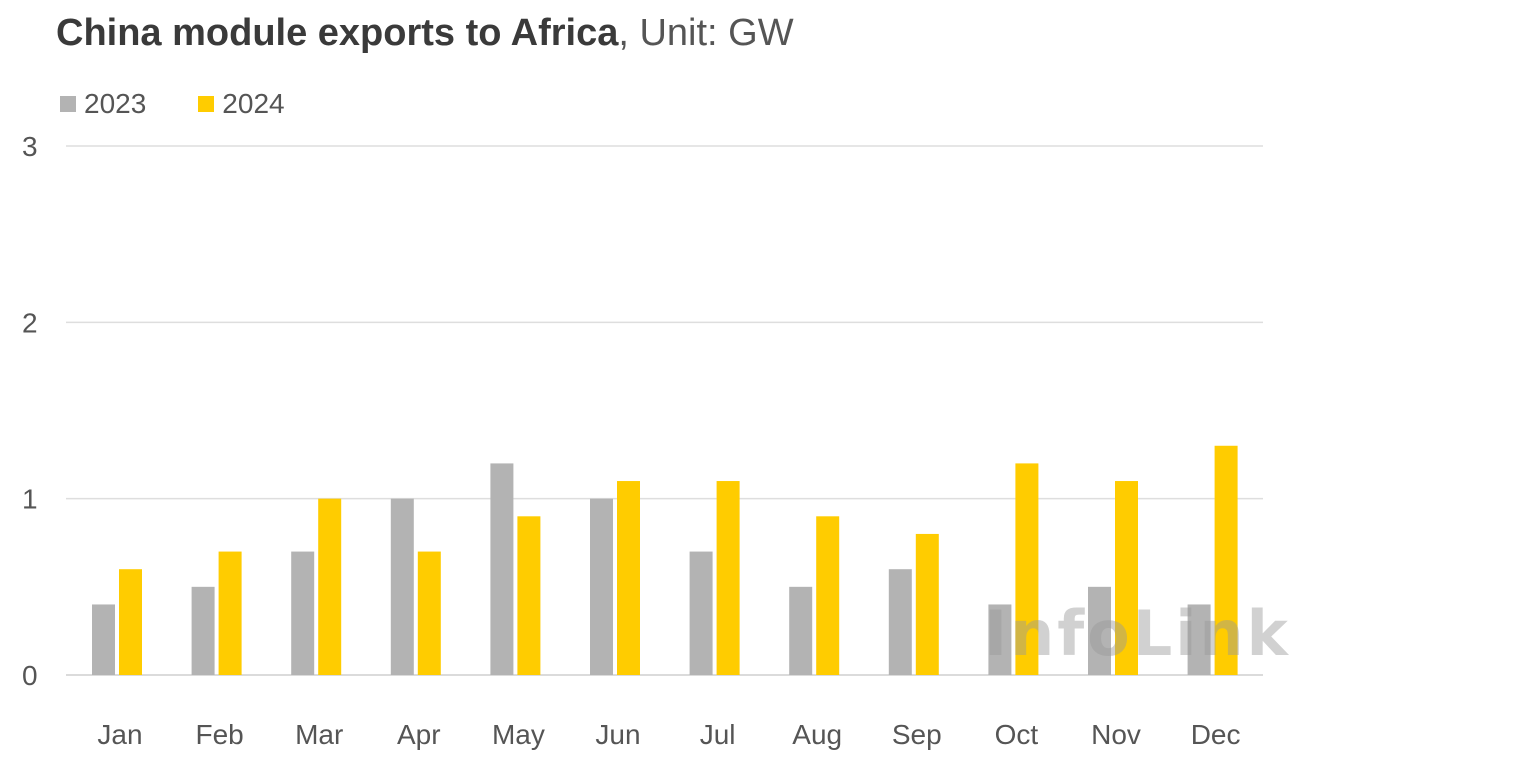  I want to click on x-tick-label-nov: Nov, so click(1116, 734).